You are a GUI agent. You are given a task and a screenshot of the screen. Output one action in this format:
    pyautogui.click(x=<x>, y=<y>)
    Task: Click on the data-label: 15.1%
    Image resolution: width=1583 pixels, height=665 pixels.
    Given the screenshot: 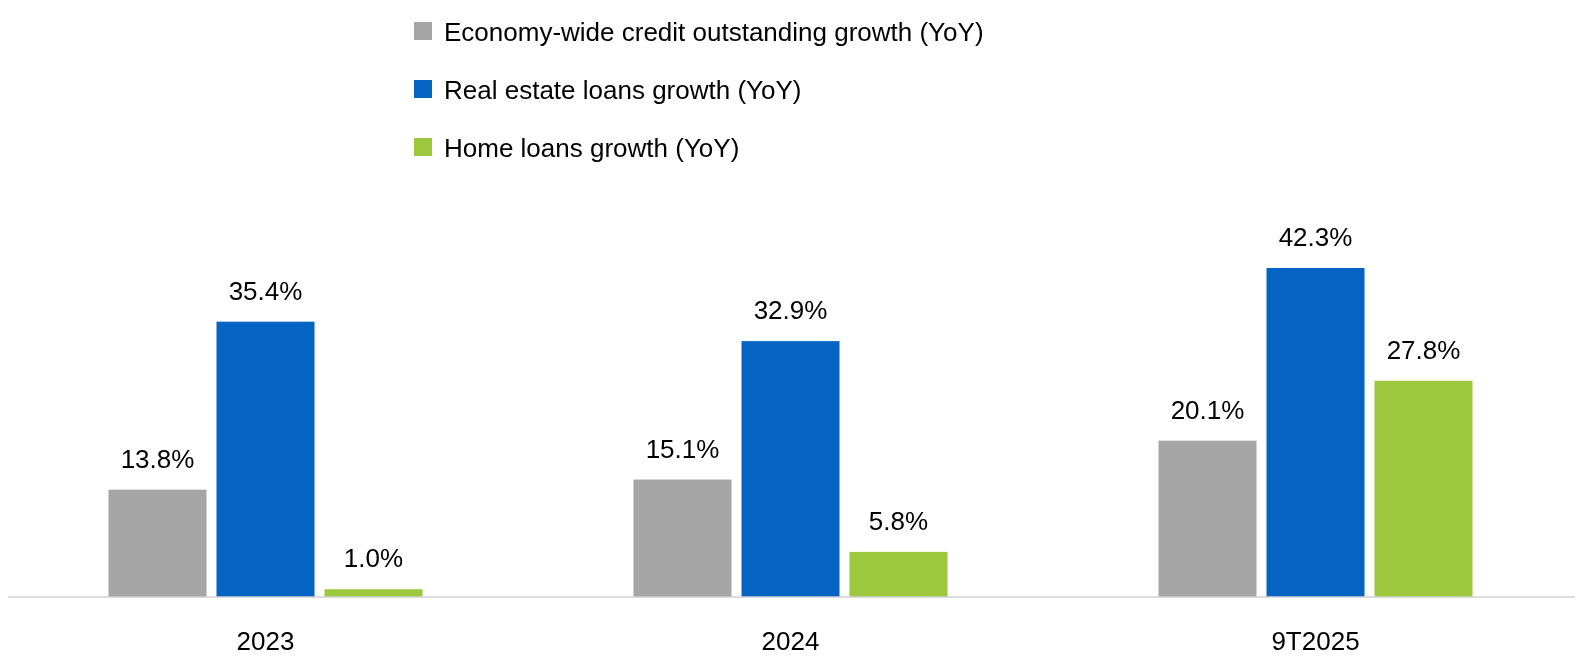 What is the action you would take?
    pyautogui.click(x=682, y=448)
    